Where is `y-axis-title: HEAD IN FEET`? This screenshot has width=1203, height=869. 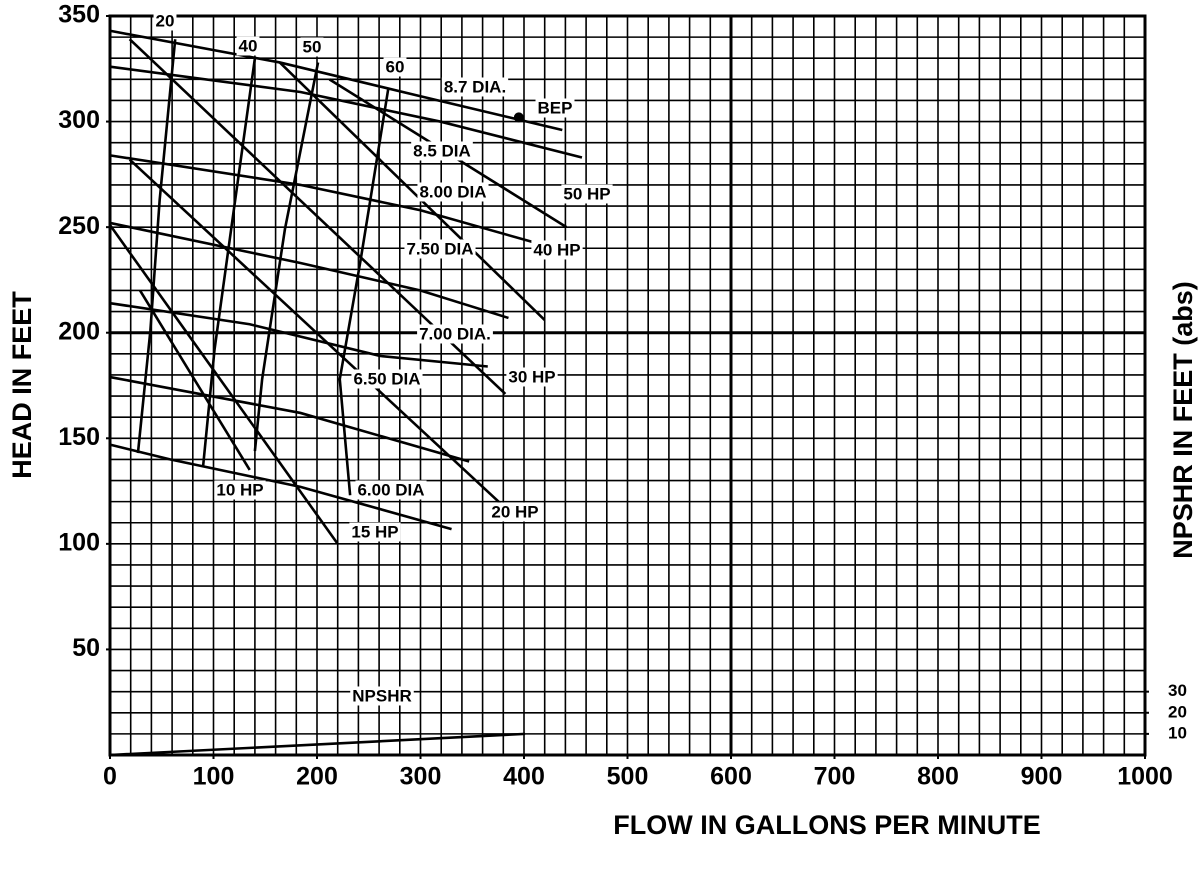
y-axis-title: HEAD IN FEET is located at coordinates (22, 385).